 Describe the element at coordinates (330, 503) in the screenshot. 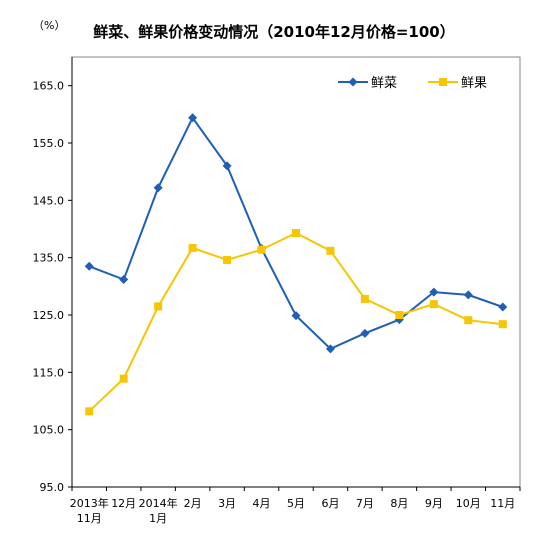

I see `x-tick-label: 6月` at that location.